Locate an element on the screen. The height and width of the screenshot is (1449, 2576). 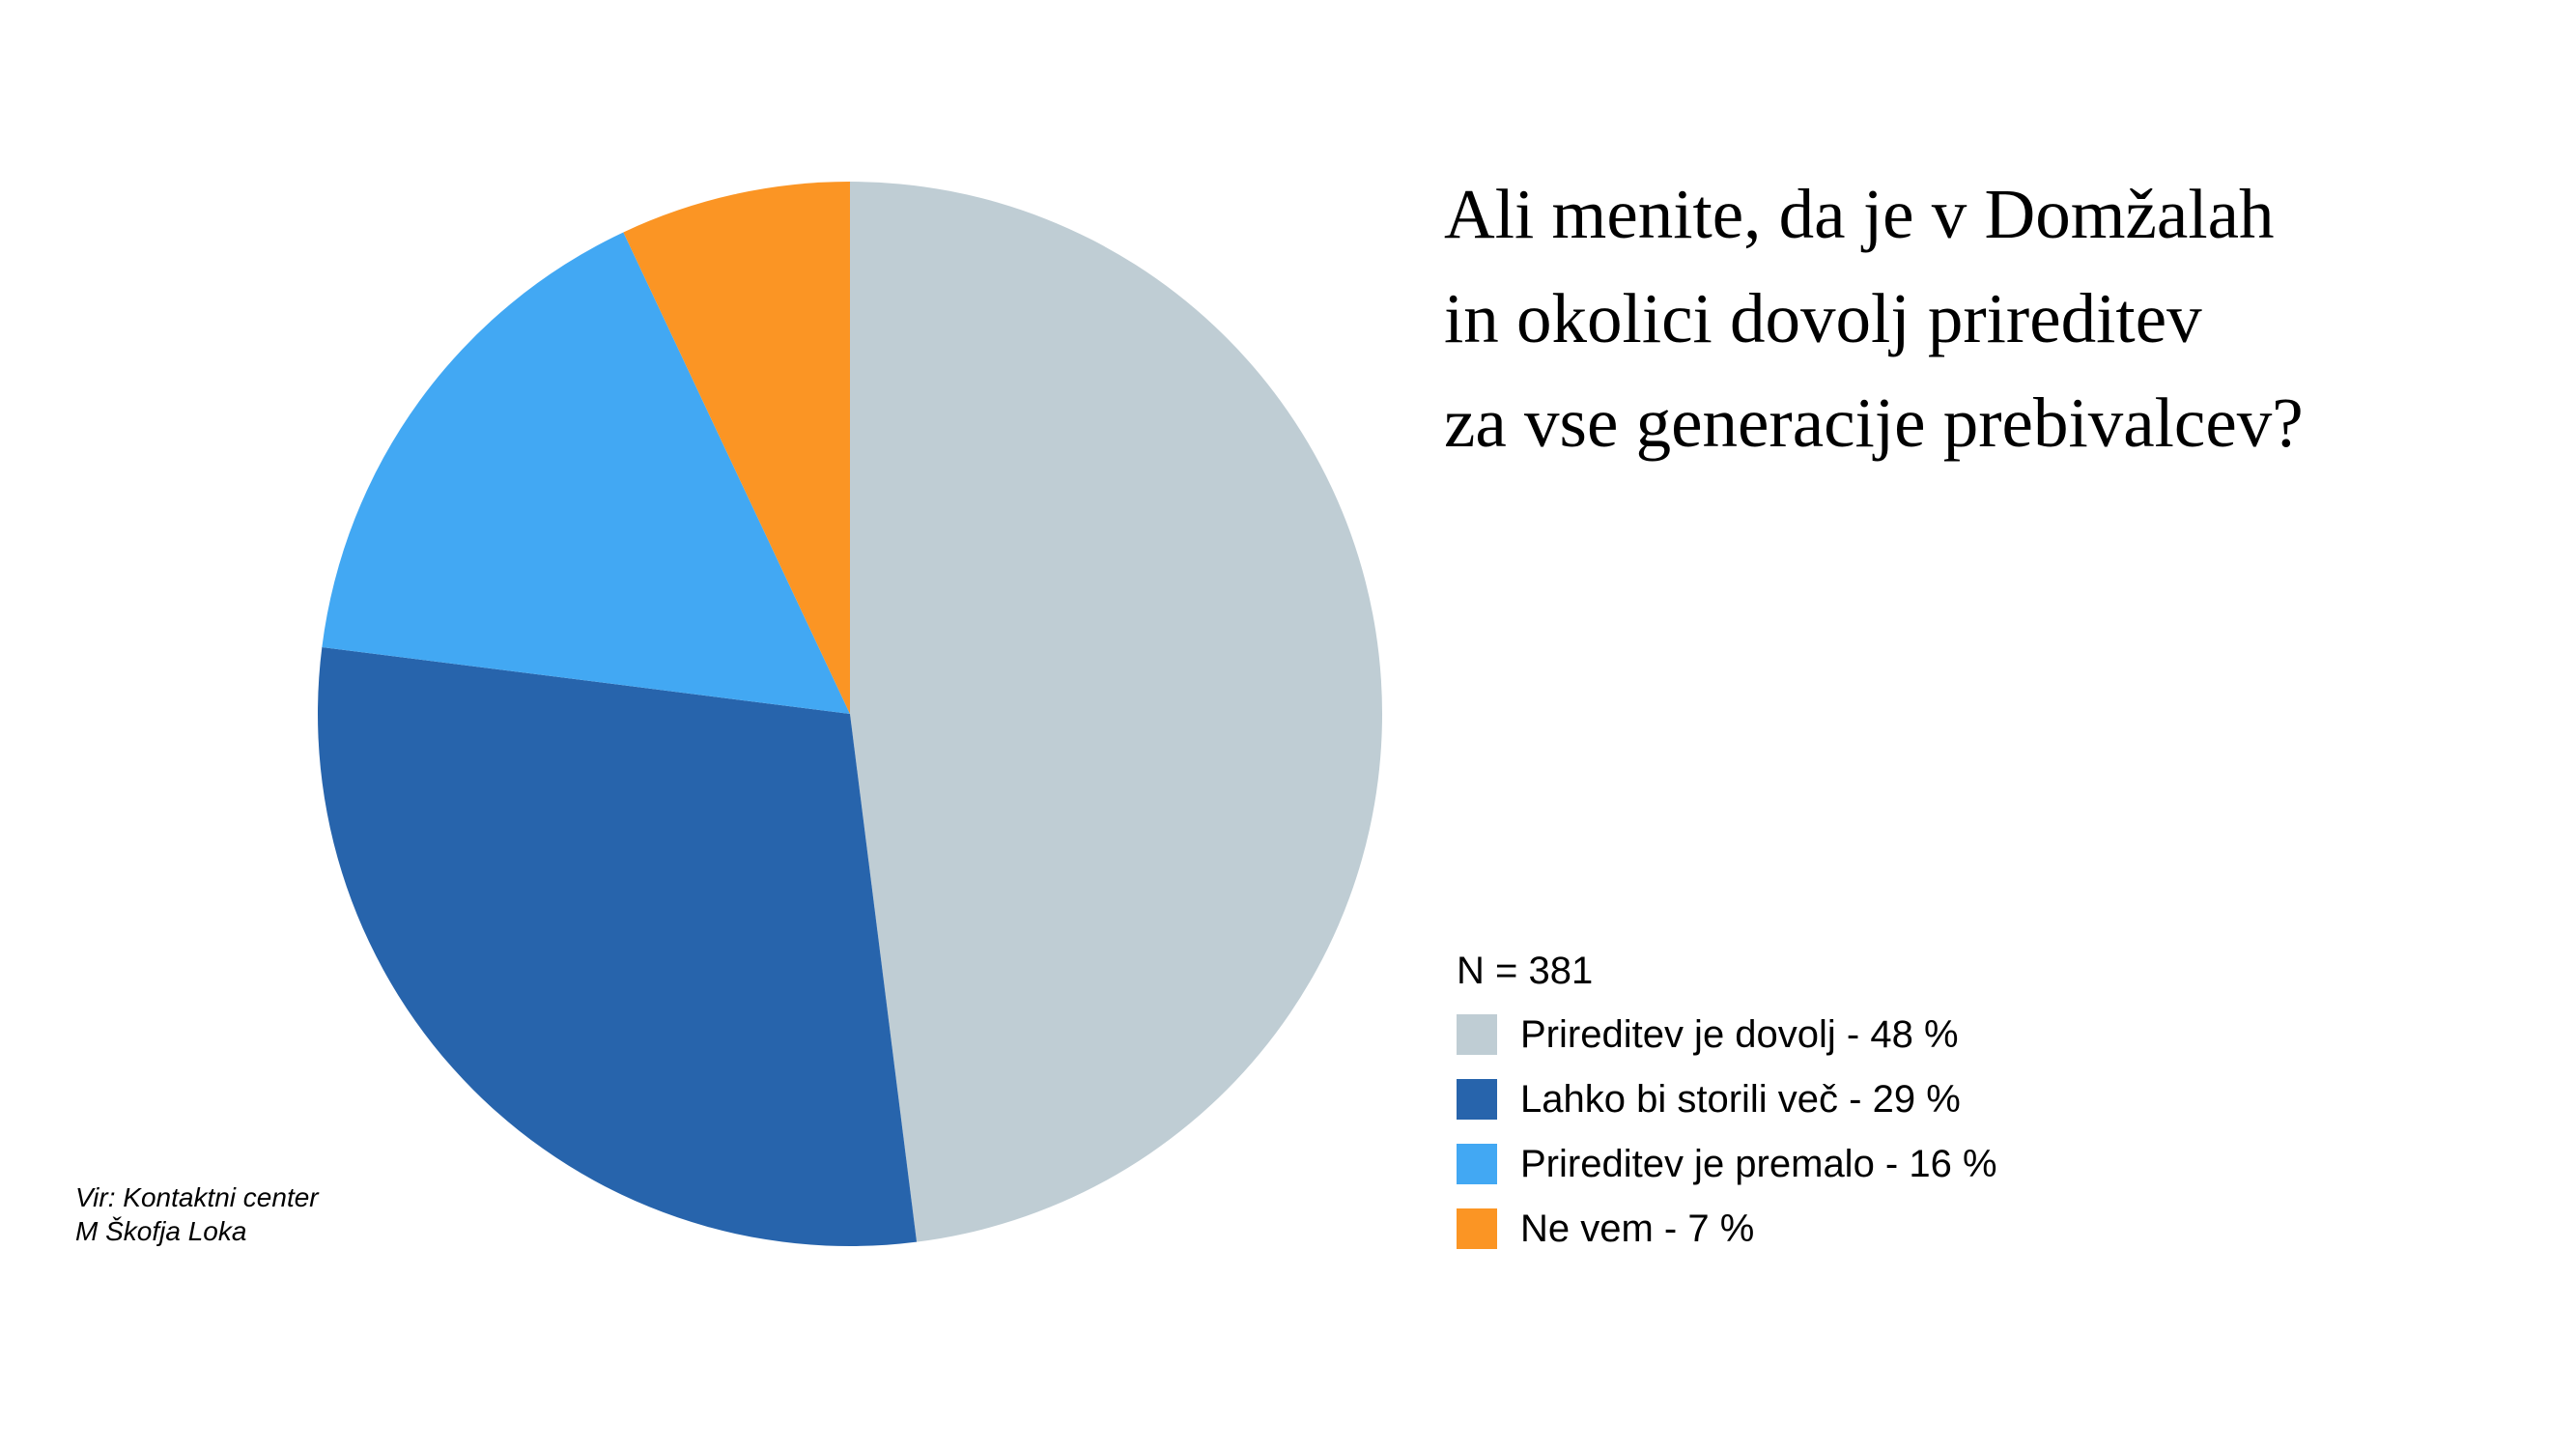
legend-item: Prireditev je dovolj - 48 % is located at coordinates (1727, 1035).